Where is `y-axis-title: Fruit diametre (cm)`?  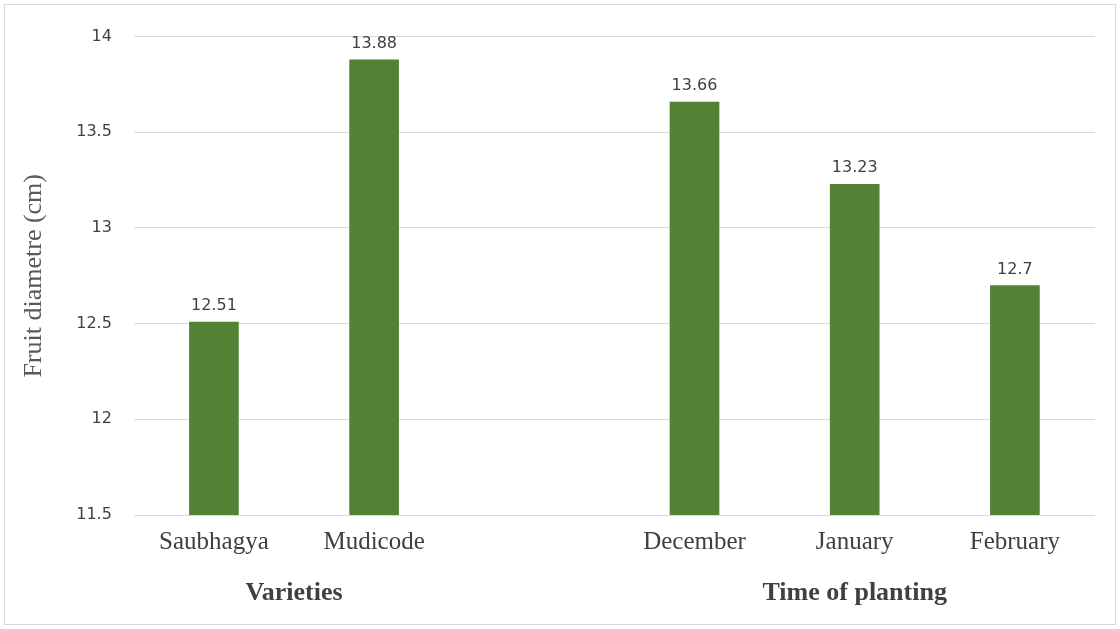
y-axis-title: Fruit diametre (cm) is located at coordinates (33, 276).